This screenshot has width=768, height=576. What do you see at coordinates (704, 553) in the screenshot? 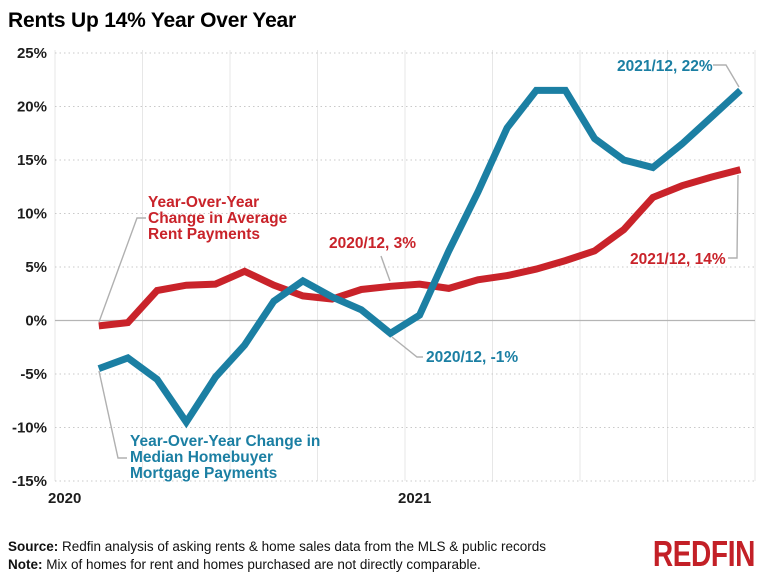
I see `redfin-logo: REDFIN` at bounding box center [704, 553].